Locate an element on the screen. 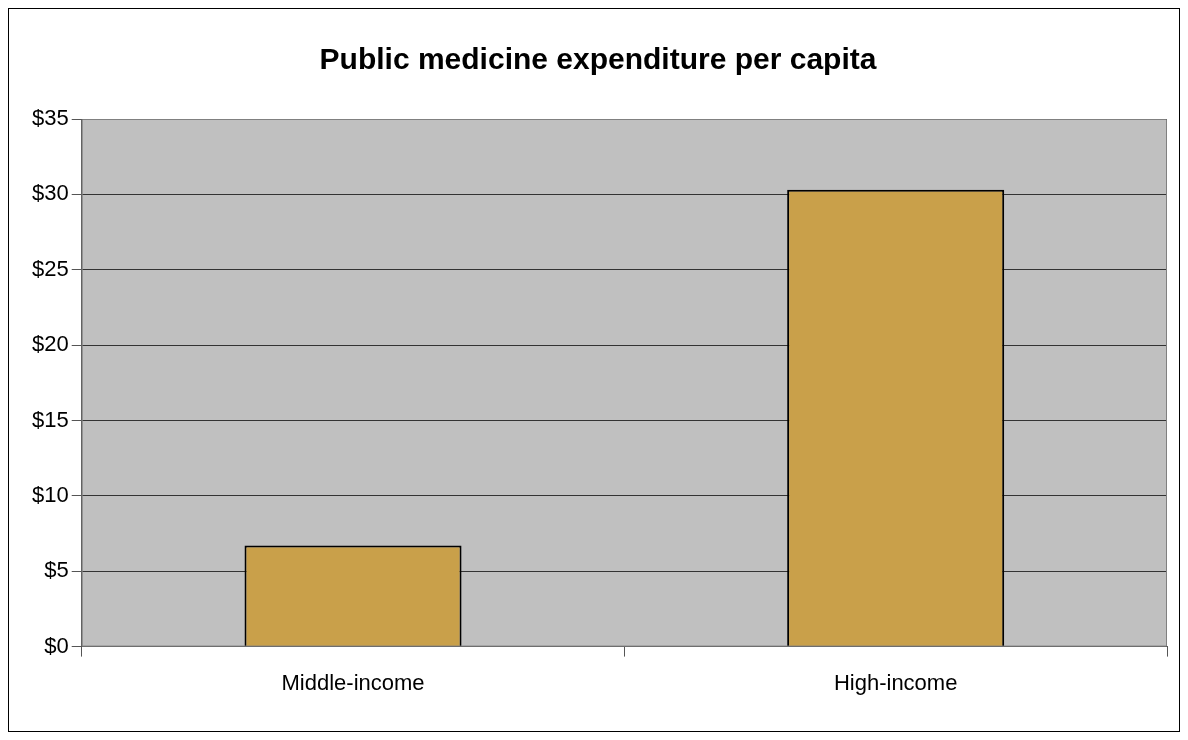 The width and height of the screenshot is (1188, 740). y-tick-label: $25 is located at coordinates (50, 268).